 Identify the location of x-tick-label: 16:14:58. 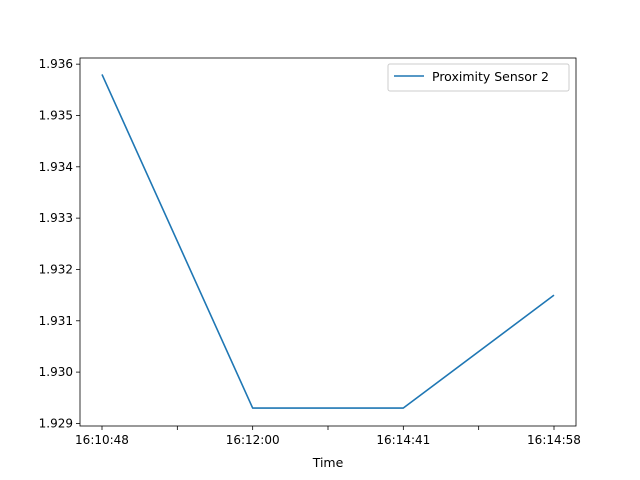
(554, 440).